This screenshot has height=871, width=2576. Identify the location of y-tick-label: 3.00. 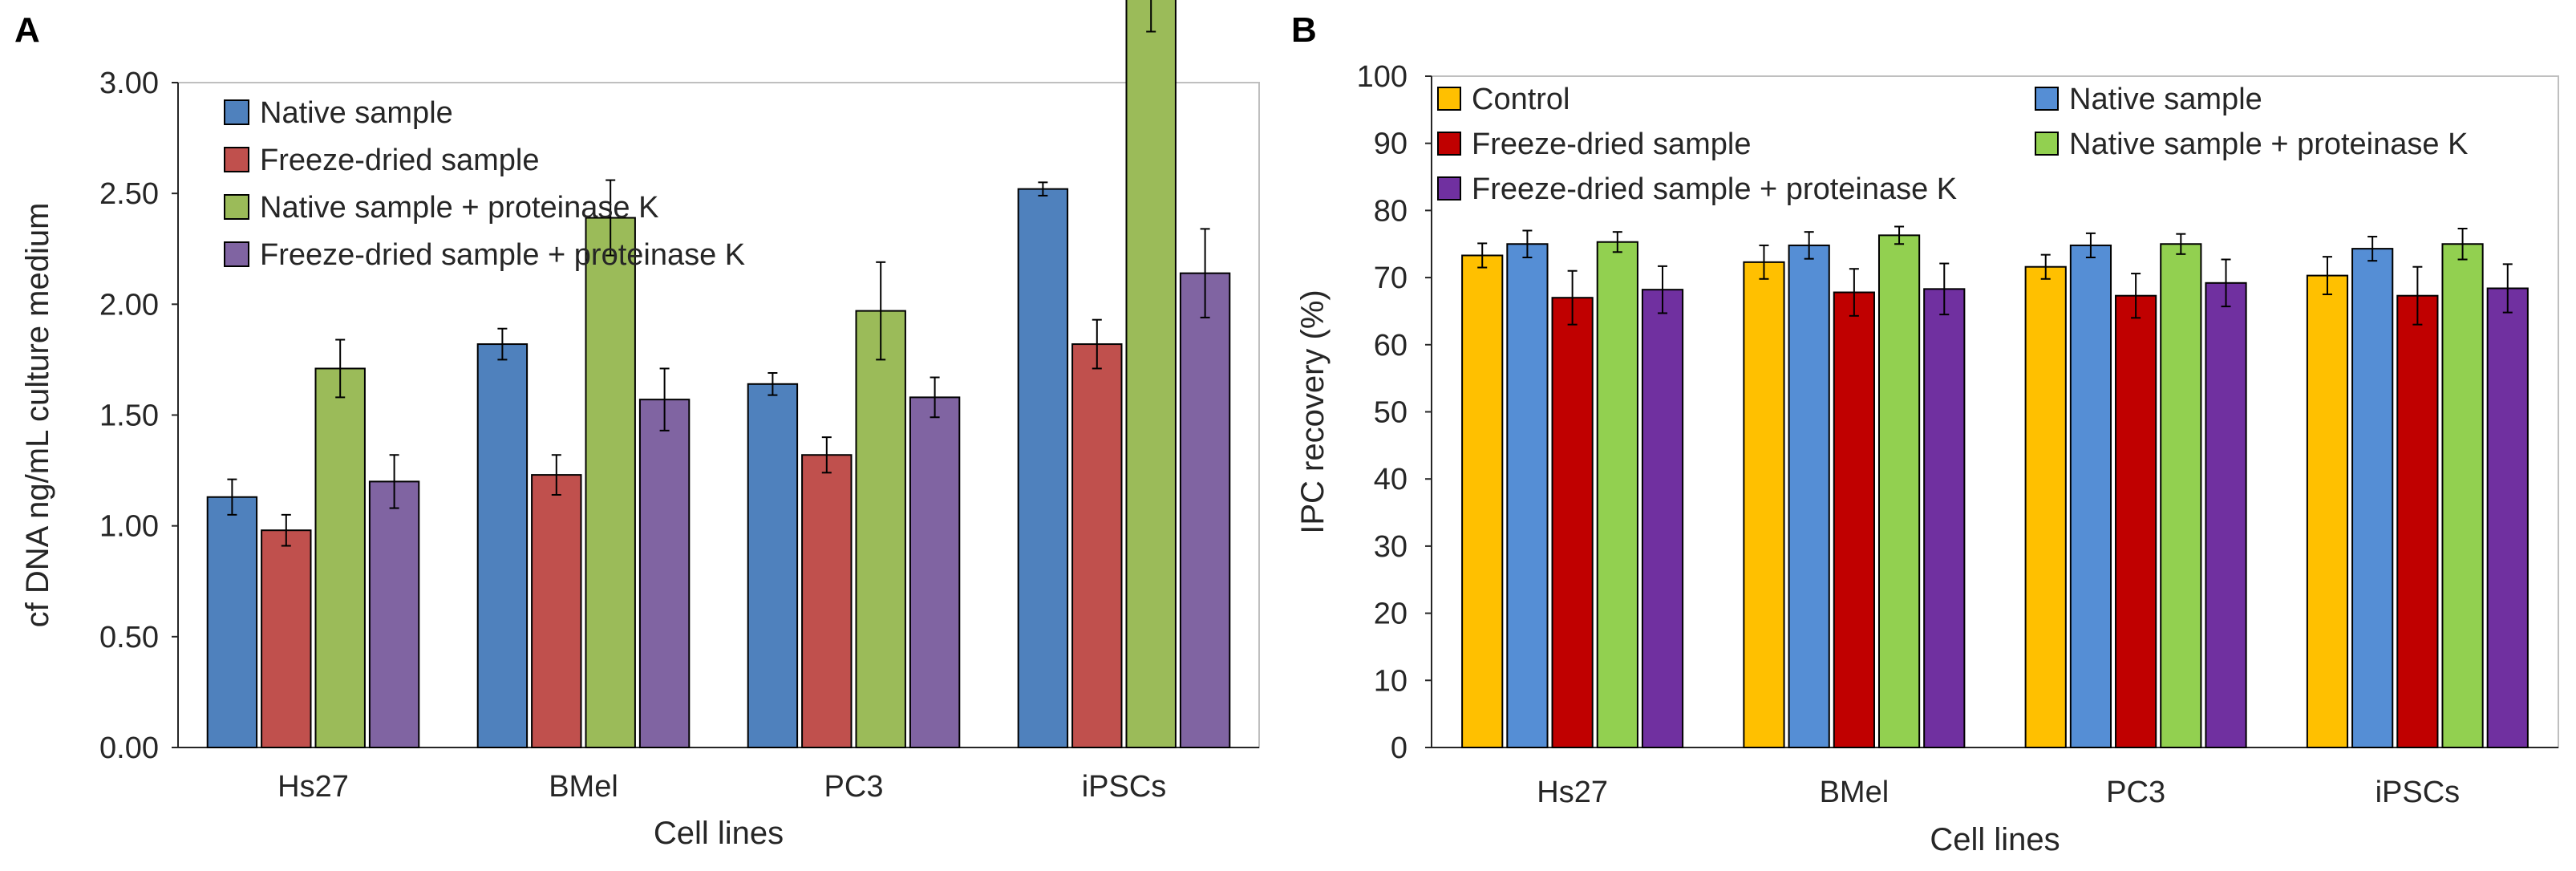
(129, 83).